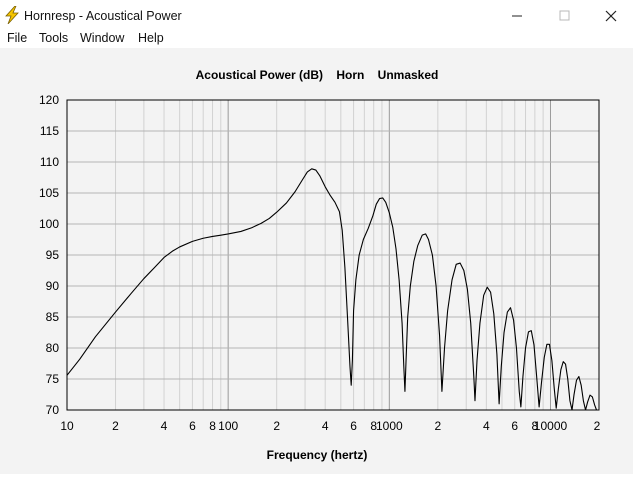 This screenshot has height=481, width=633. Describe the element at coordinates (389, 426) in the screenshot. I see `x-tick-label: 1000` at that location.